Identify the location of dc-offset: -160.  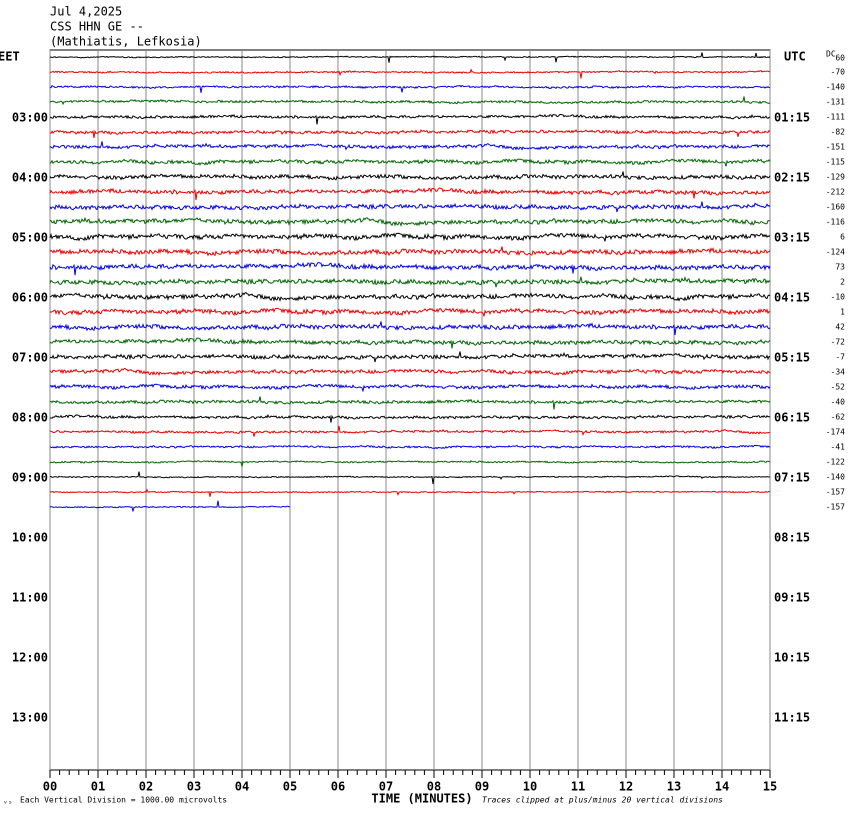
(835, 207).